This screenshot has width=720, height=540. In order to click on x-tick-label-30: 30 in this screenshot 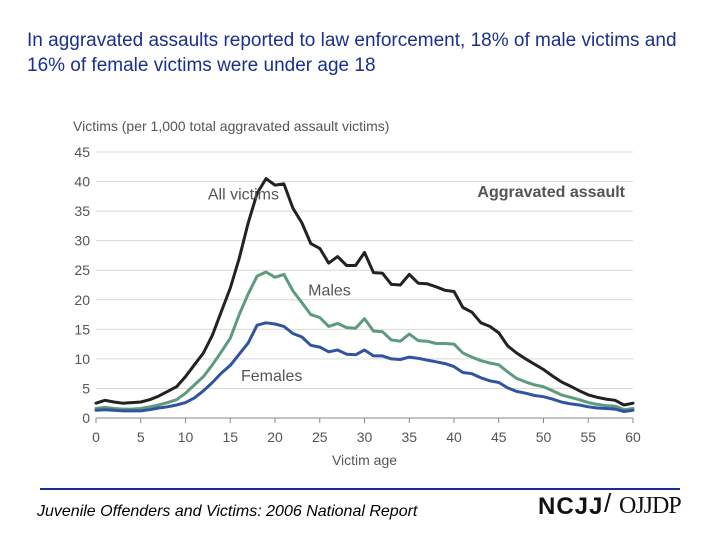, I will do `click(365, 437)`.